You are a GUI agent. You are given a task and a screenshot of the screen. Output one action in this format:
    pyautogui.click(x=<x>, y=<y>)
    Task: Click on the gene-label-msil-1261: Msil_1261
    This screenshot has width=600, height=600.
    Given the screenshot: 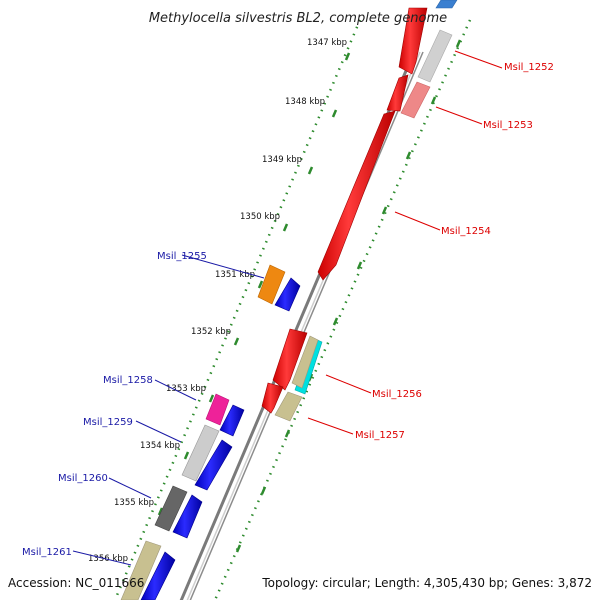 What is the action you would take?
    pyautogui.click(x=47, y=552)
    